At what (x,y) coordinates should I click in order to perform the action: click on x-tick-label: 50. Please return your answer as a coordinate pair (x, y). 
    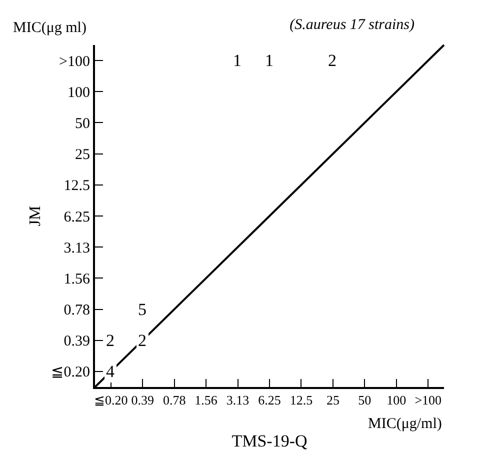
    Looking at the image, I should click on (365, 400).